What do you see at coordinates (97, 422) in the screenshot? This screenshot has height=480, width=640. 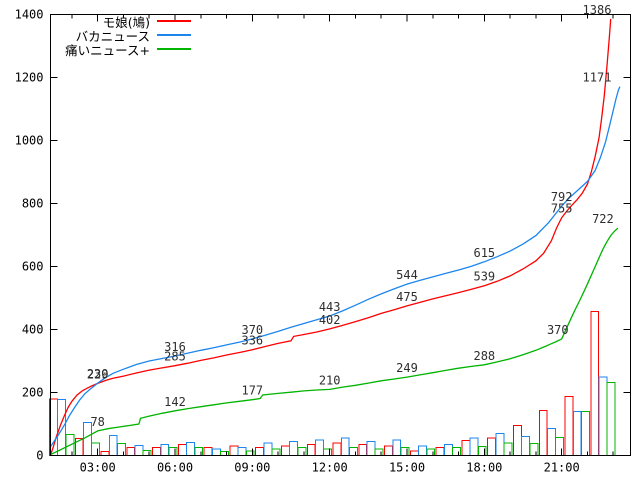 I see `value-label: 78` at bounding box center [97, 422].